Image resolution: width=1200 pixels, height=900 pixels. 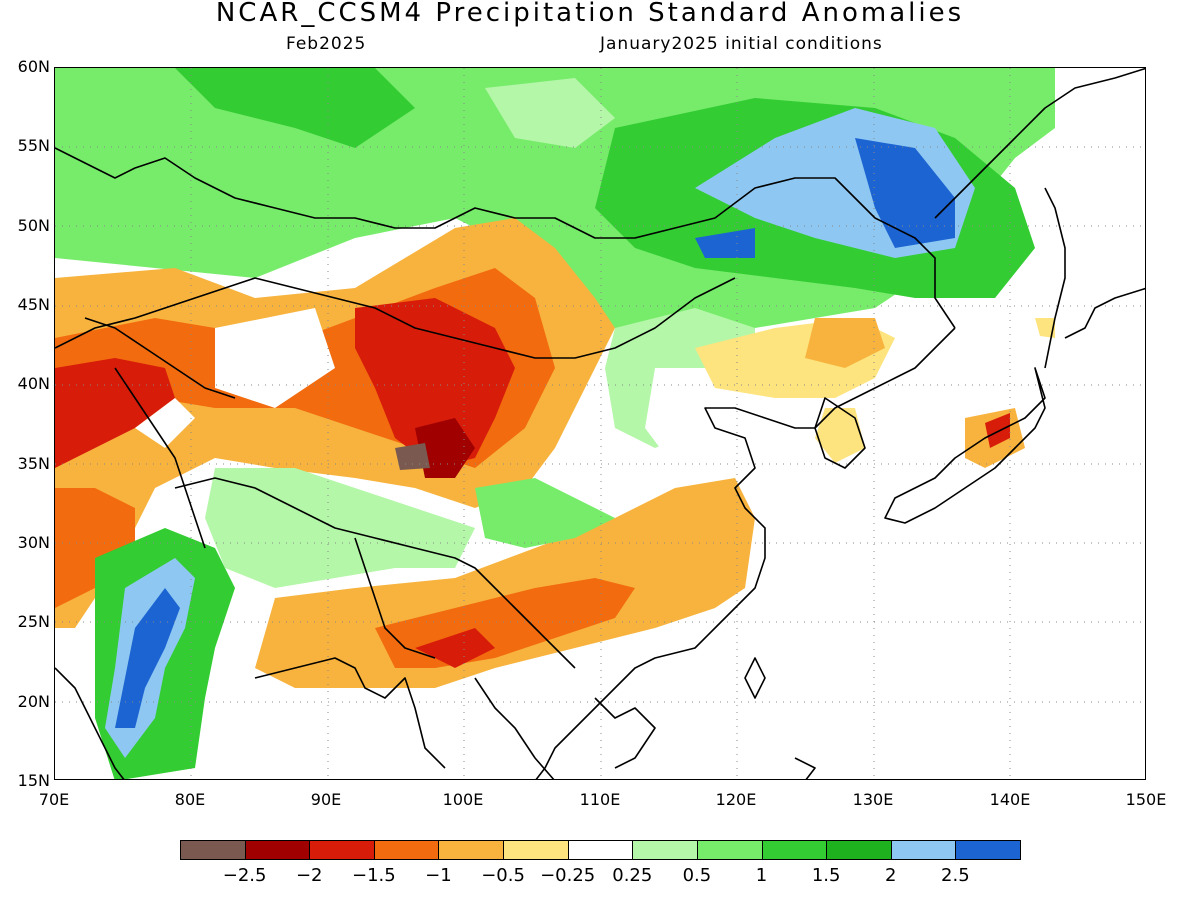 What do you see at coordinates (741, 44) in the screenshot?
I see `initial-conditions: January2025 initial conditions` at bounding box center [741, 44].